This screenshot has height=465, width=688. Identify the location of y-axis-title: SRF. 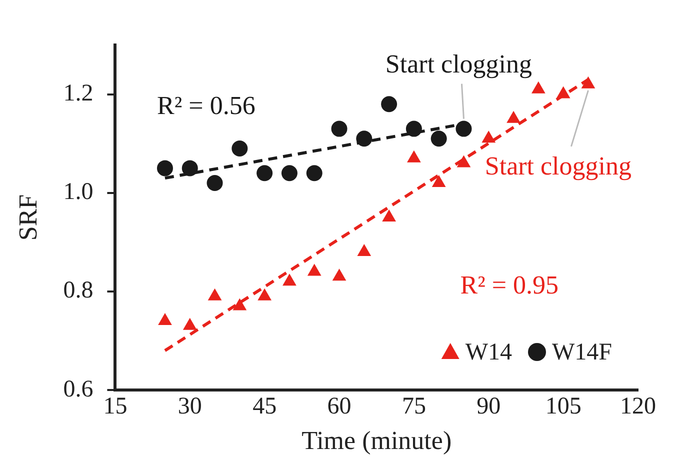
(27, 217).